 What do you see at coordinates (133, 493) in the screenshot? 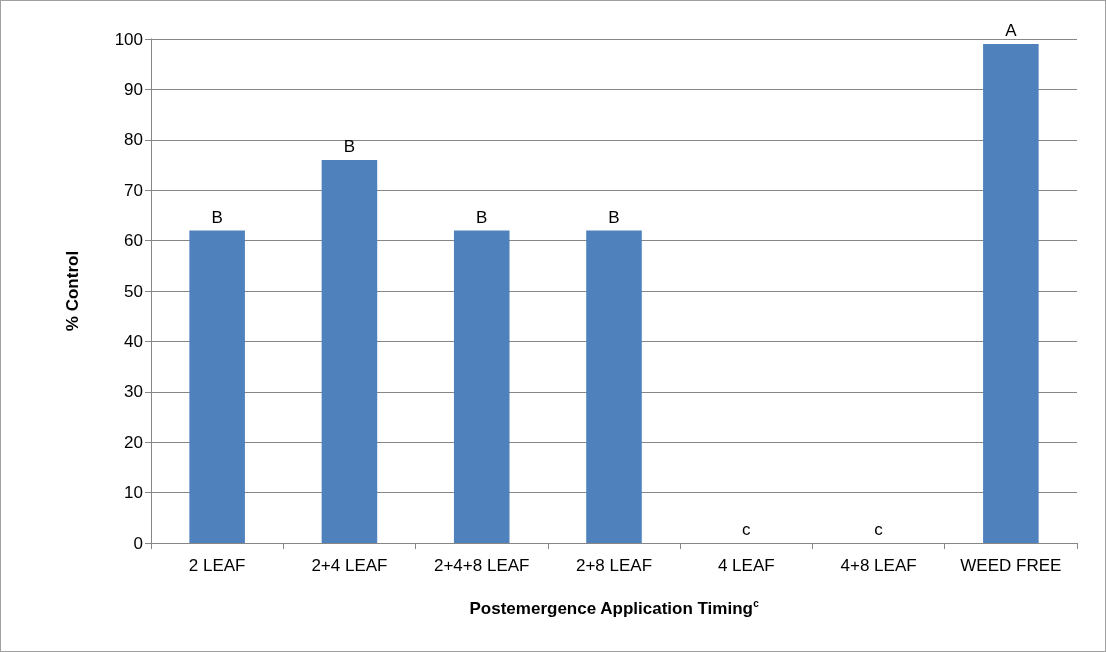
I see `y-tick-label: 10` at bounding box center [133, 493].